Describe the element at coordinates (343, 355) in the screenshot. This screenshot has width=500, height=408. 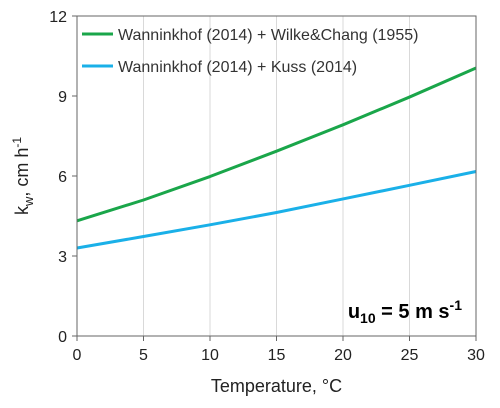
I see `x-tick-label: 20` at that location.